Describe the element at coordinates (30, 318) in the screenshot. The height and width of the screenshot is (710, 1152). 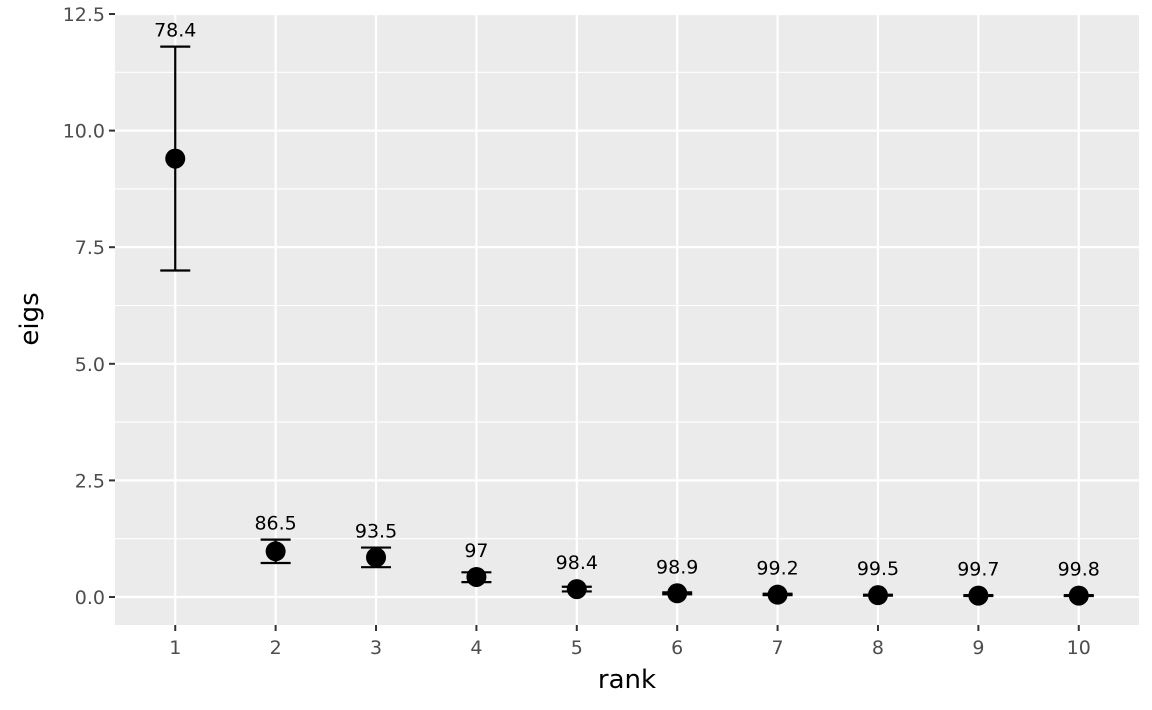
I see `y-axis-title: eigs` at that location.